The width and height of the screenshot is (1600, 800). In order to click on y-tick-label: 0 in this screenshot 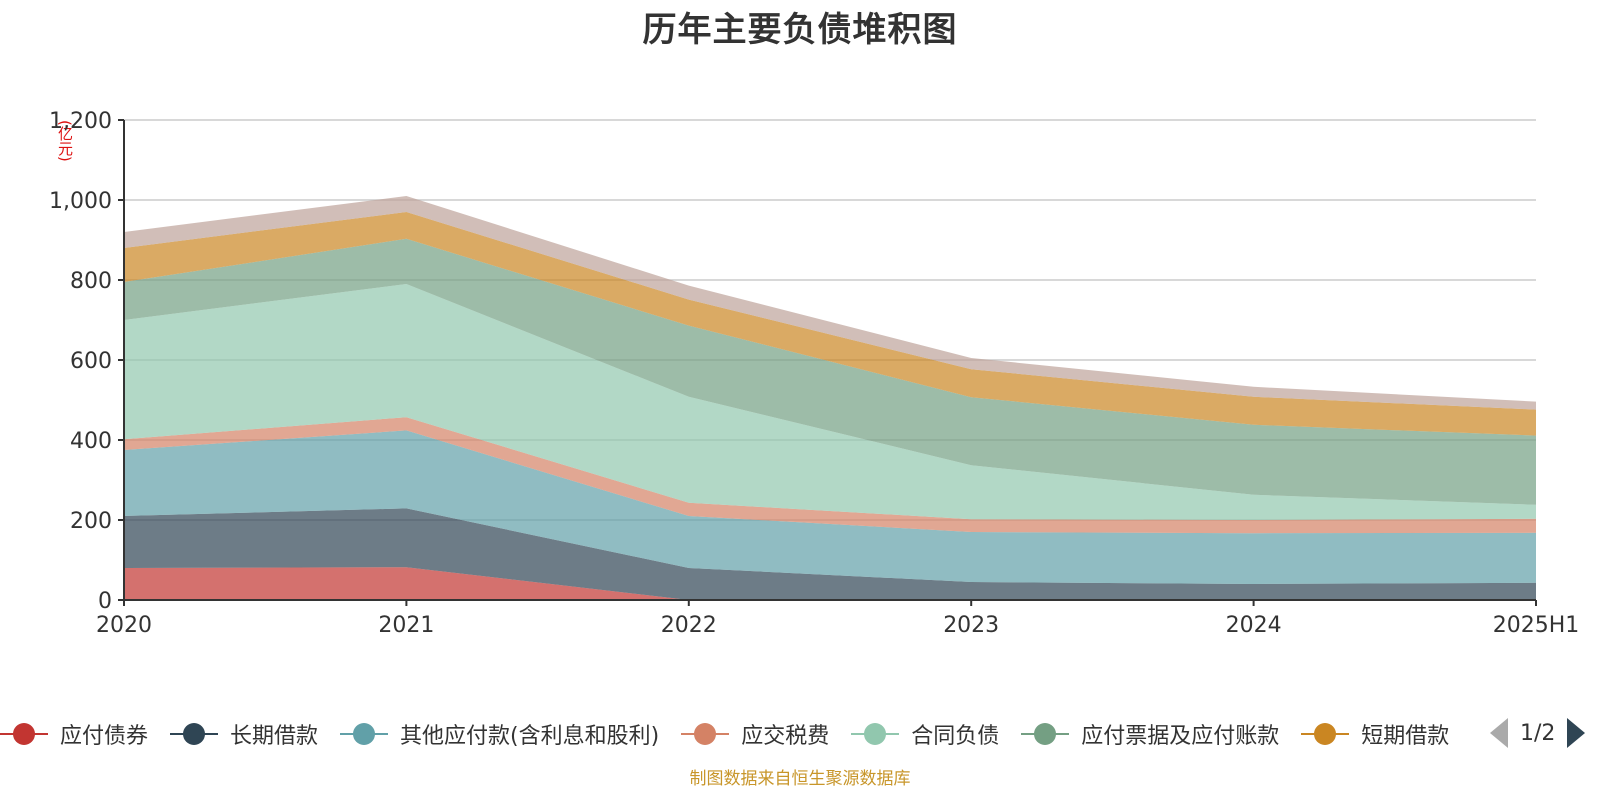, I will do `click(105, 601)`.